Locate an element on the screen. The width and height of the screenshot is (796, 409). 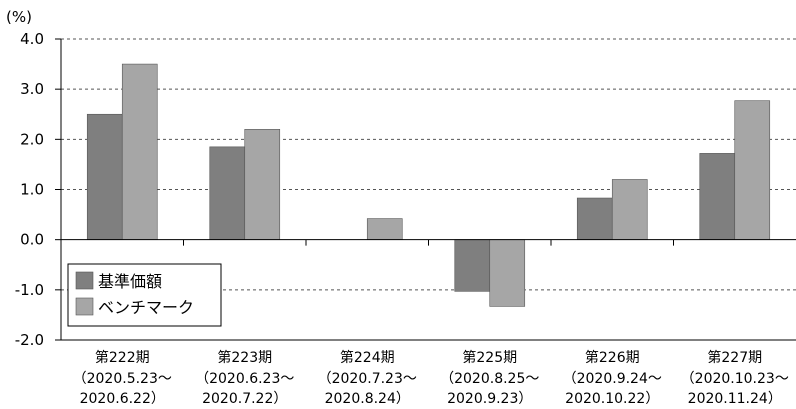
category-range-end: 2020.7.22） is located at coordinates (244, 399).